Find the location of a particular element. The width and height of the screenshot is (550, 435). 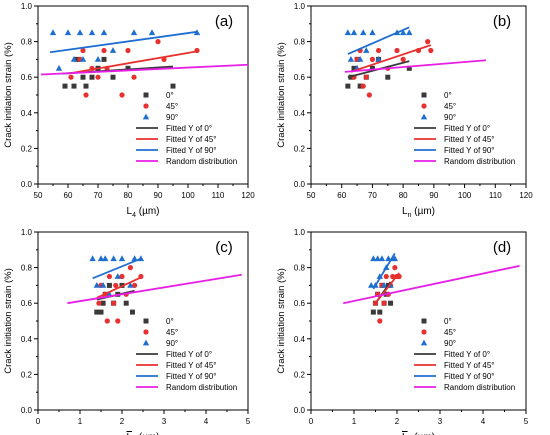

x-tick-label: 50 is located at coordinates (38, 195).